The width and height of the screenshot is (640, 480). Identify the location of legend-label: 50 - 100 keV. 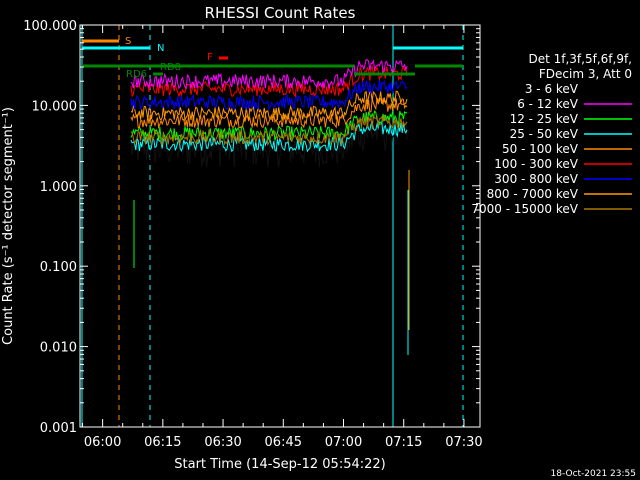
(540, 149).